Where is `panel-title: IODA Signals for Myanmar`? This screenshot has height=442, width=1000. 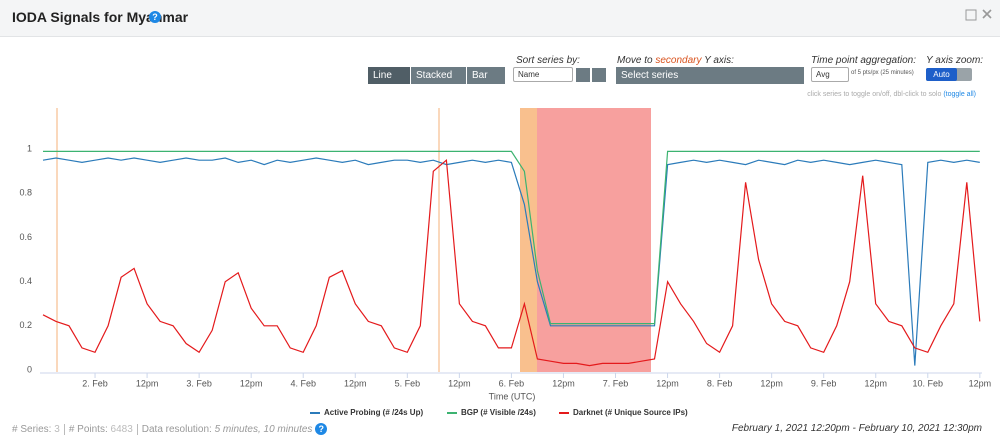
panel-title: IODA Signals for Myanmar is located at coordinates (100, 17).